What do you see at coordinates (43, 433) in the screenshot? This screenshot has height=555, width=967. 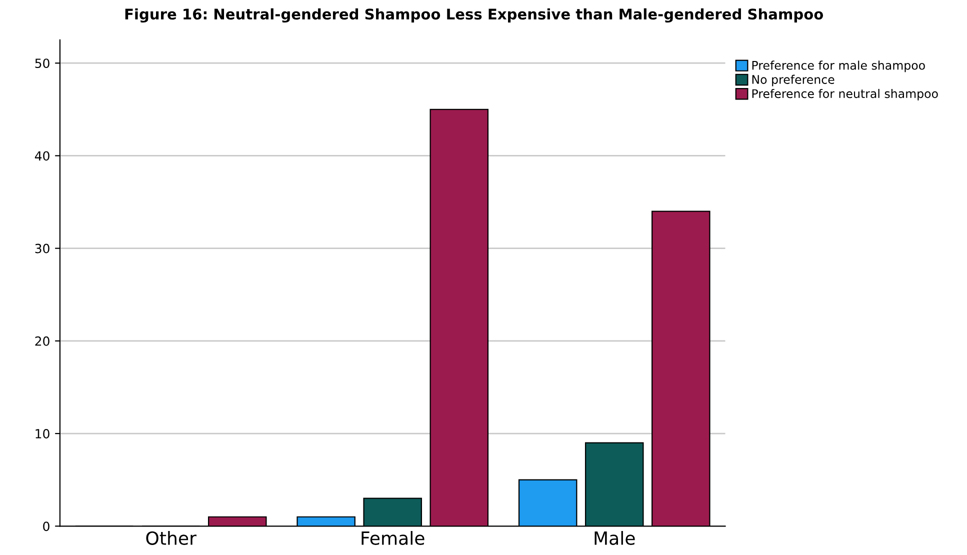 I see `y-tick-label: 10` at bounding box center [43, 433].